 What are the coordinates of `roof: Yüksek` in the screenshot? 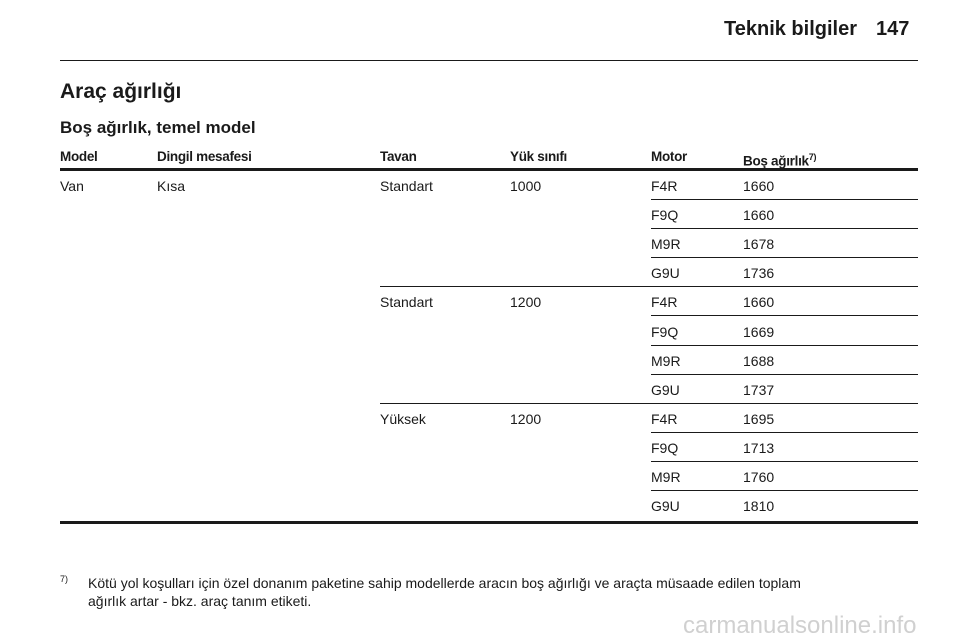 It's located at (403, 418).